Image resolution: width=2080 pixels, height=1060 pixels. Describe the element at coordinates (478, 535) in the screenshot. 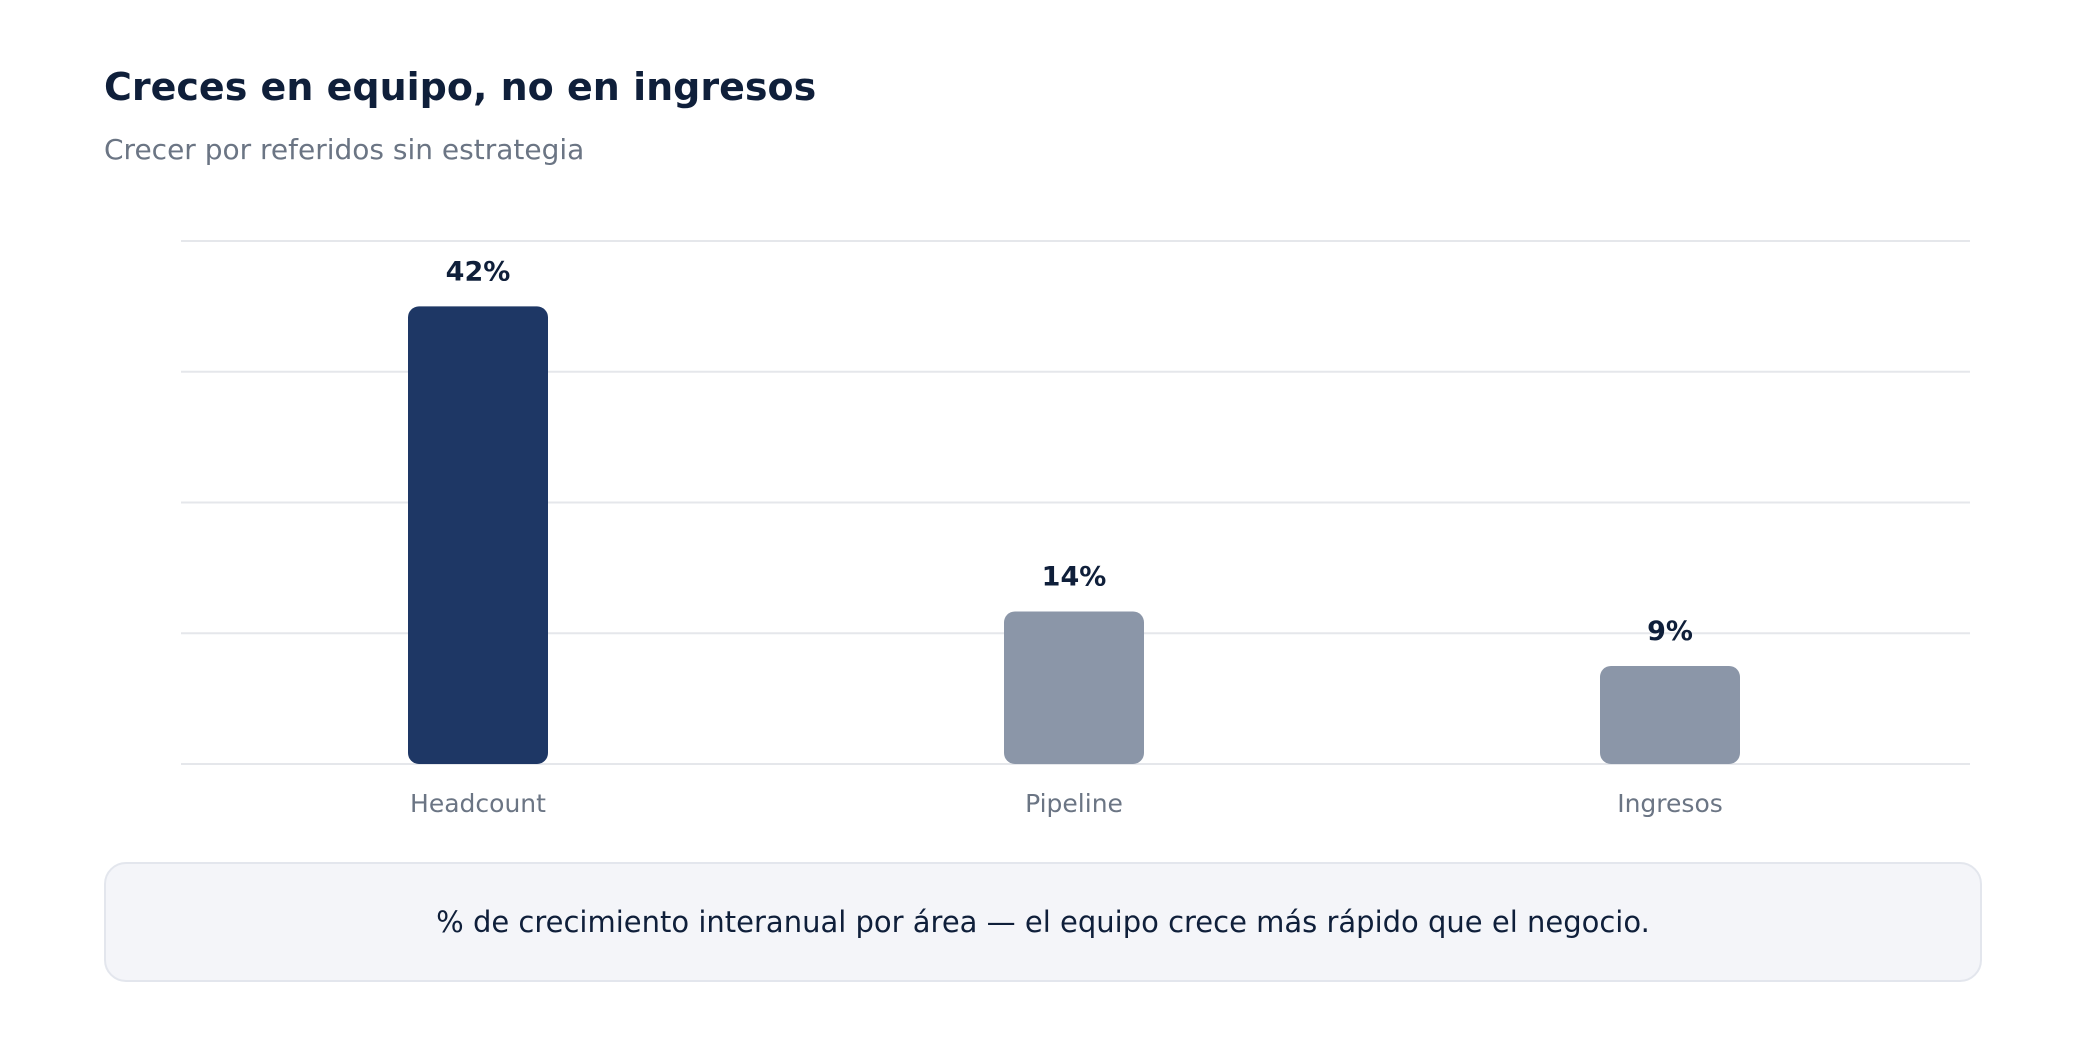

I see `bar-headcount` at that location.